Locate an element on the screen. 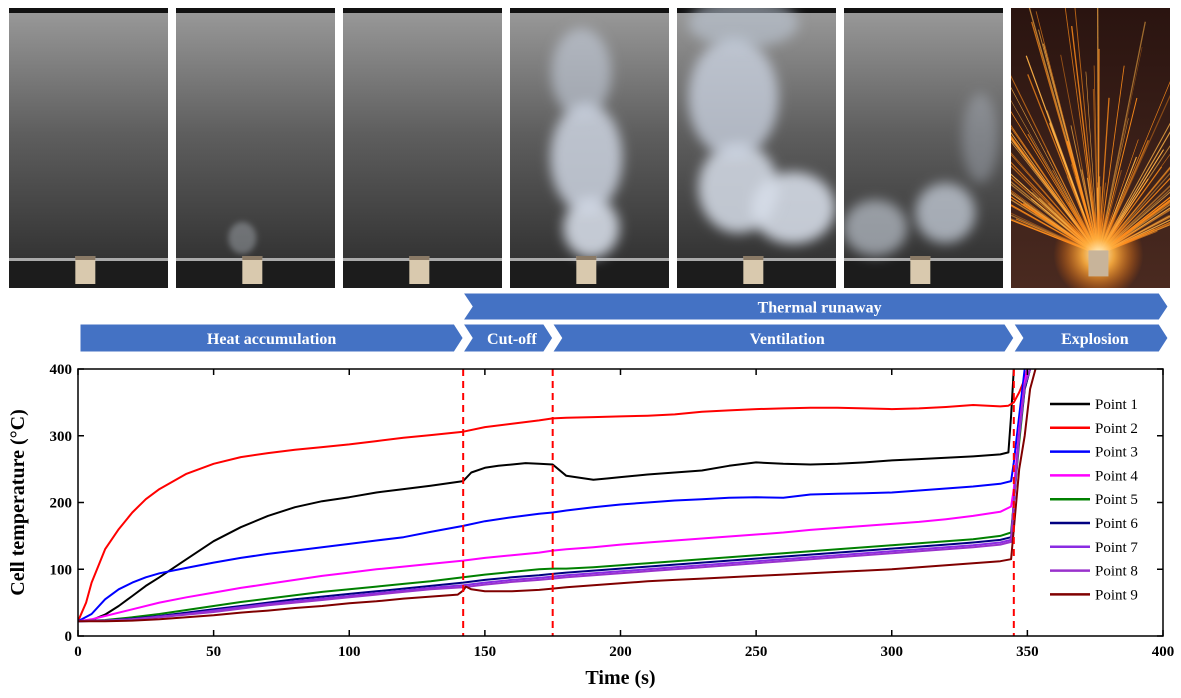 Image resolution: width=1181 pixels, height=698 pixels. photo-3-heat-accumulation is located at coordinates (422, 148).